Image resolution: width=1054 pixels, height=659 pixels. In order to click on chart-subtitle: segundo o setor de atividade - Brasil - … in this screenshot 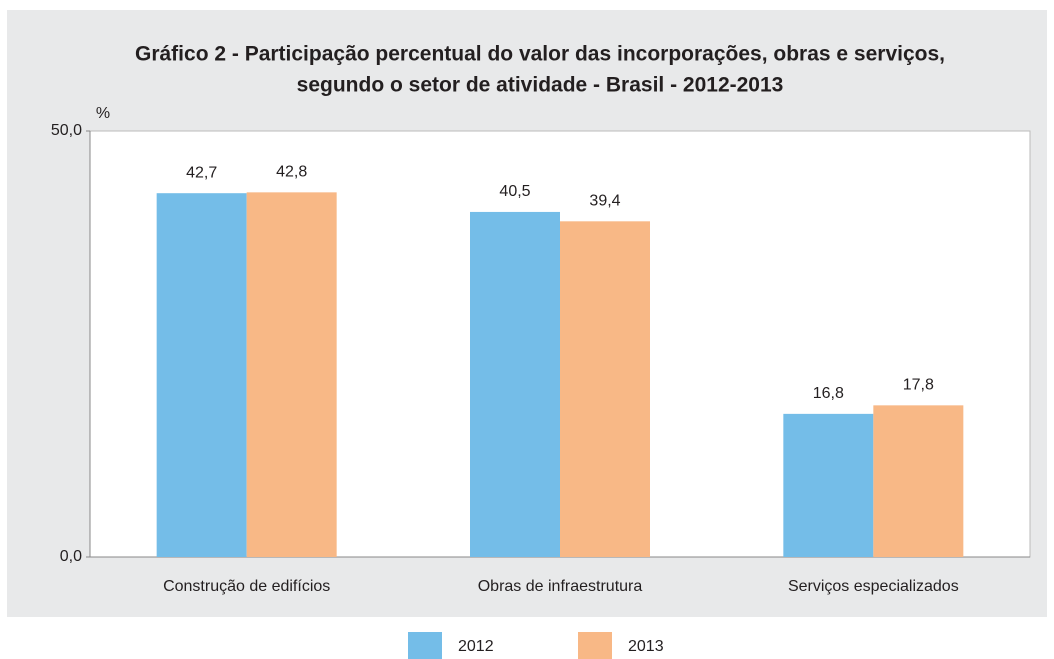, I will do `click(540, 85)`.